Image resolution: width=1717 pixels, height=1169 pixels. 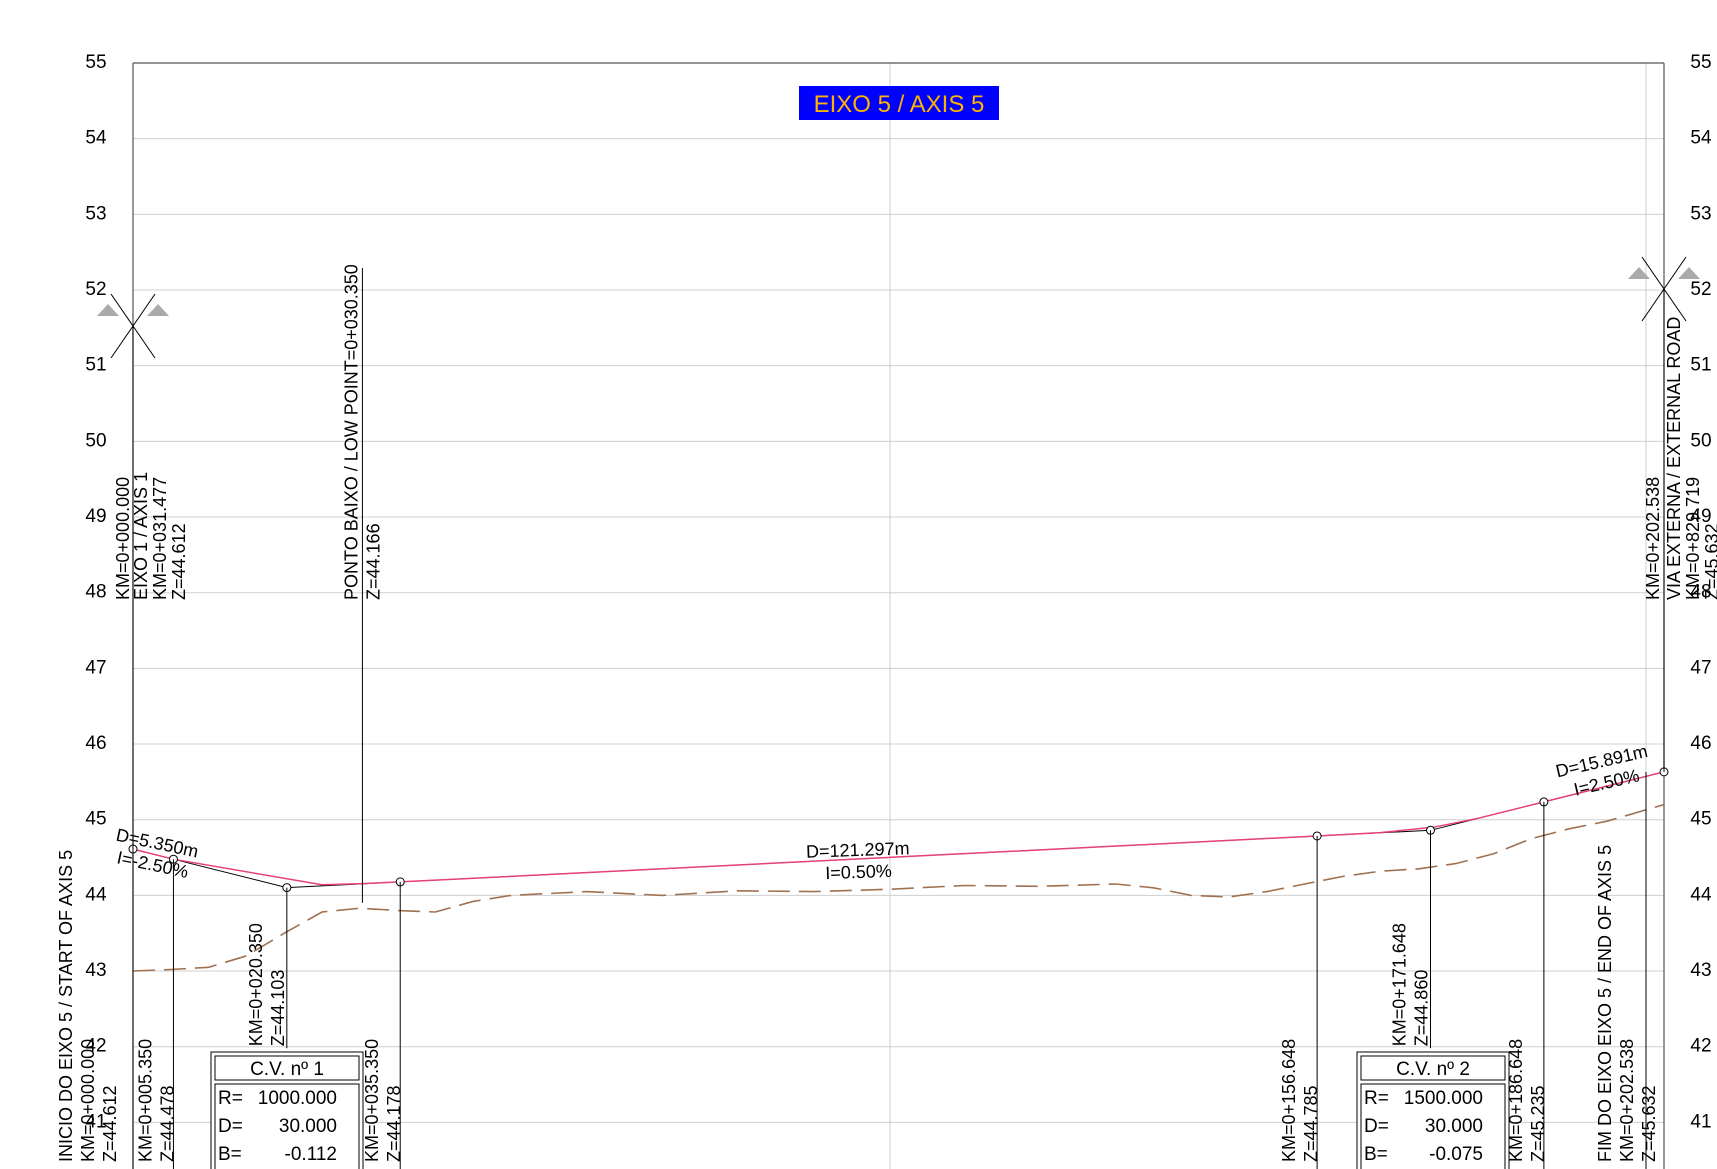 What do you see at coordinates (96, 138) in the screenshot?
I see `y-tick-label-left: 54` at bounding box center [96, 138].